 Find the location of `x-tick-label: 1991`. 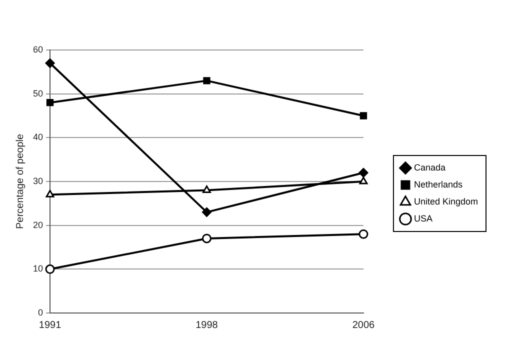

x-tick-label: 1991 is located at coordinates (50, 325).